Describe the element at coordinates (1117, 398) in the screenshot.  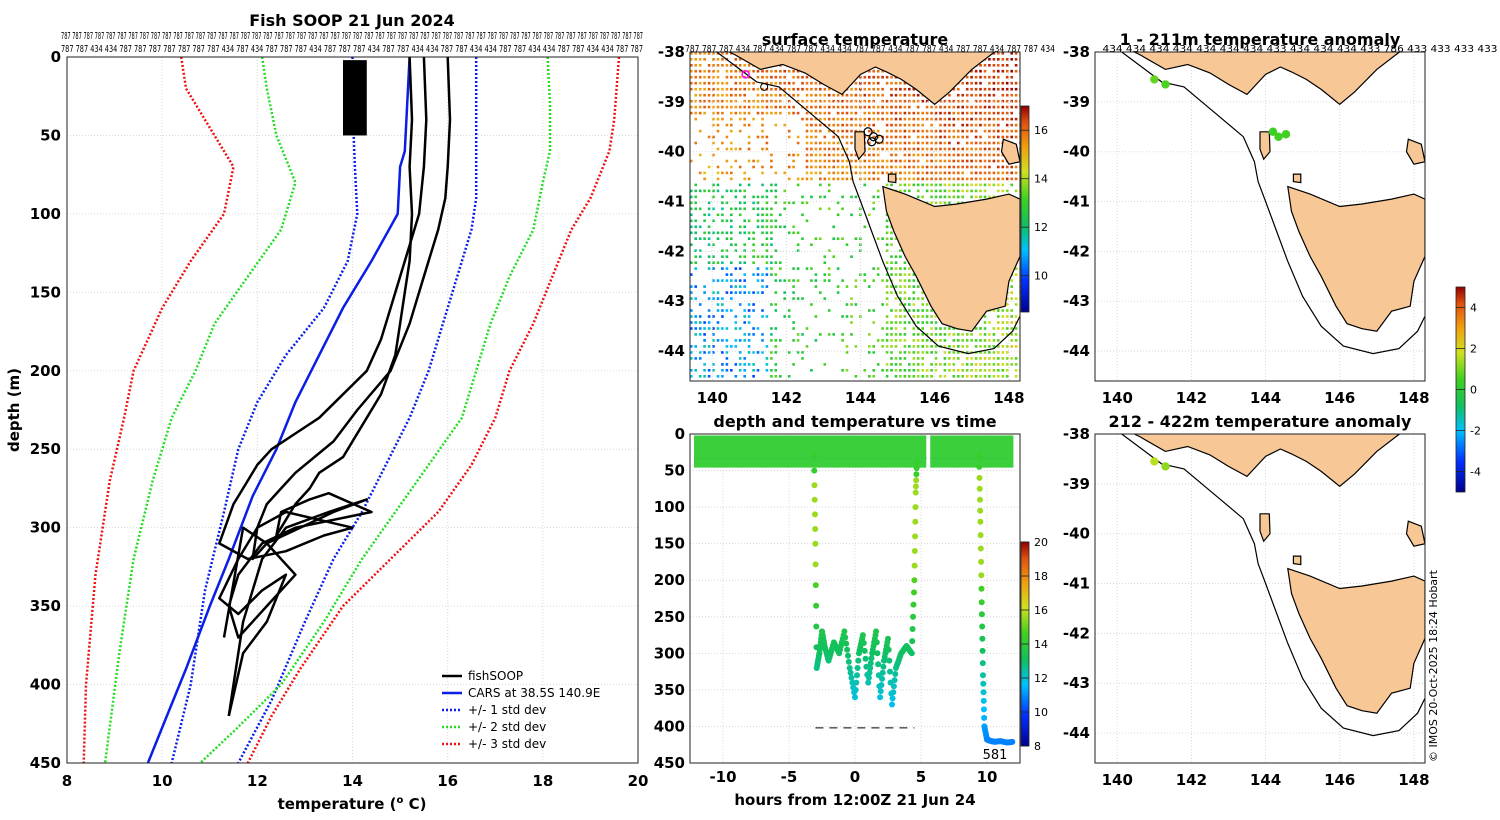
I see `anom1-xtick-label: 140` at that location.